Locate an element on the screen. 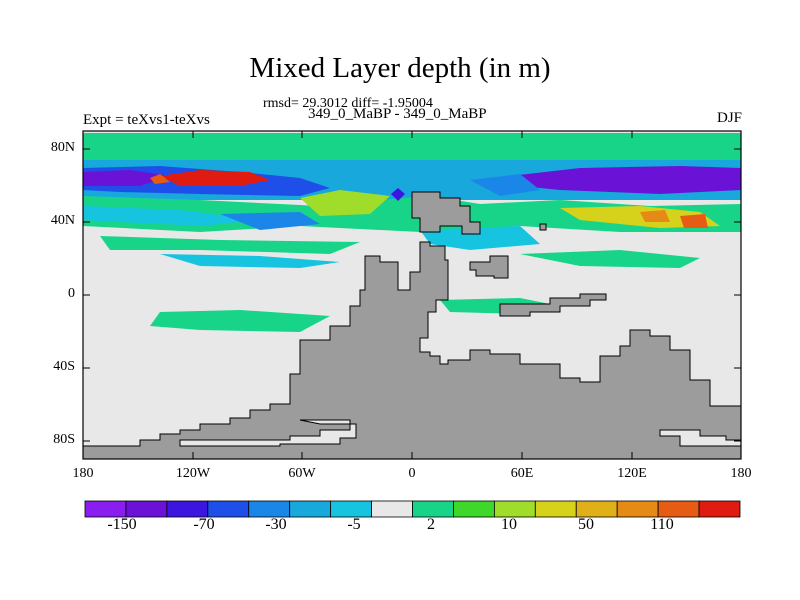  plot-title: Mixed Layer depth (in m) is located at coordinates (400, 68).